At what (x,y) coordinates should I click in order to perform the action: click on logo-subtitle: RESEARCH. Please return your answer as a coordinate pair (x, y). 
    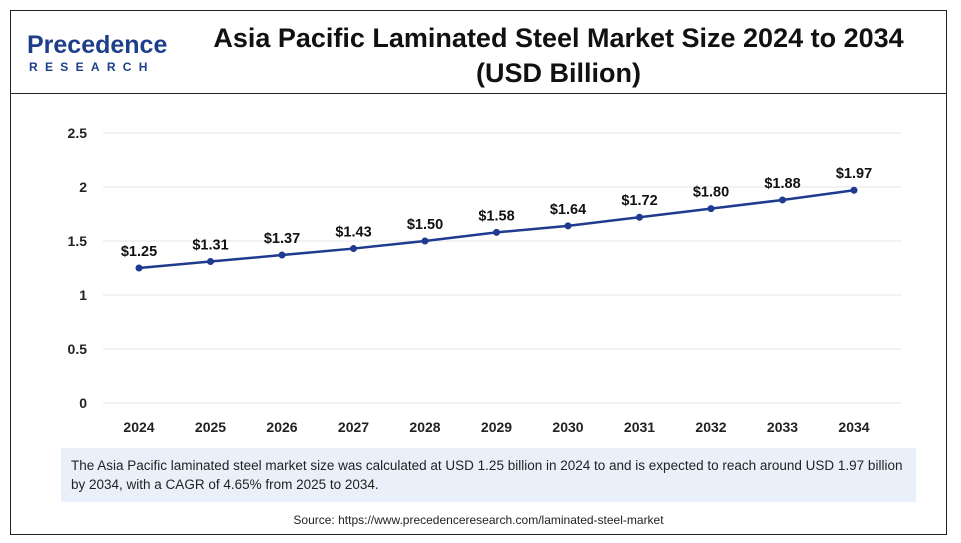
    Looking at the image, I should click on (92, 67).